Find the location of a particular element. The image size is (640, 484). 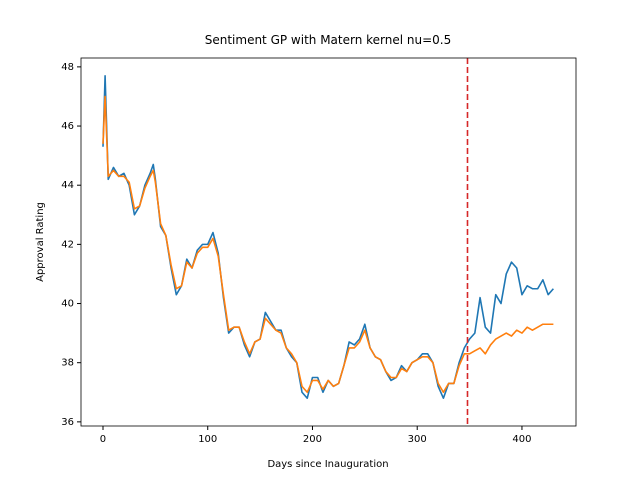

y-tick-label: 42 is located at coordinates (67, 244).